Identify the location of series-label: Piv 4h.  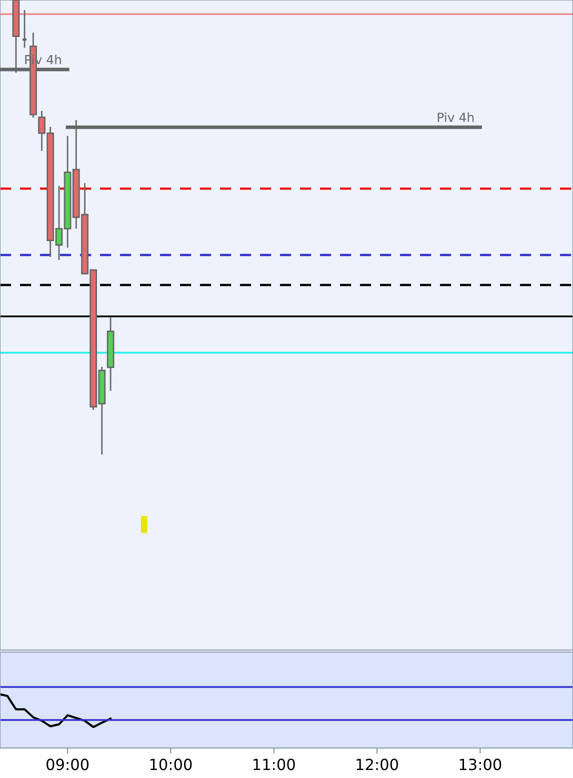
(456, 117).